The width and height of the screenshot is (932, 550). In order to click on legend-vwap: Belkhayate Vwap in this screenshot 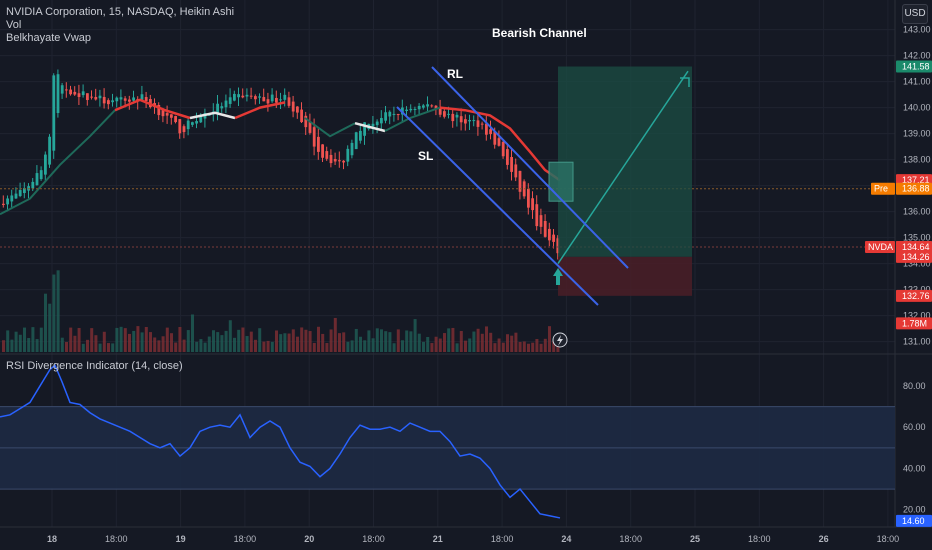, I will do `click(48, 38)`.